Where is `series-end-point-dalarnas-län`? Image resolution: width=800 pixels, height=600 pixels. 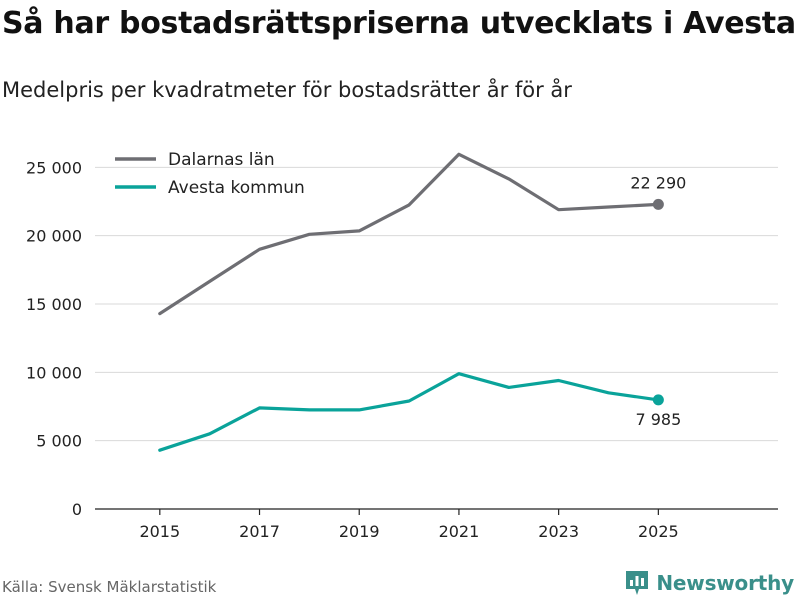 series-end-point-dalarnas-län is located at coordinates (658, 204).